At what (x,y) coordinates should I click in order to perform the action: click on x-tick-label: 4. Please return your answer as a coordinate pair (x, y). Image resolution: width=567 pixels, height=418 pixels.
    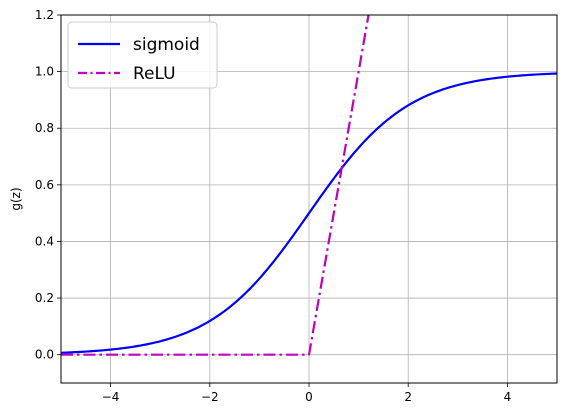
    Looking at the image, I should click on (508, 397).